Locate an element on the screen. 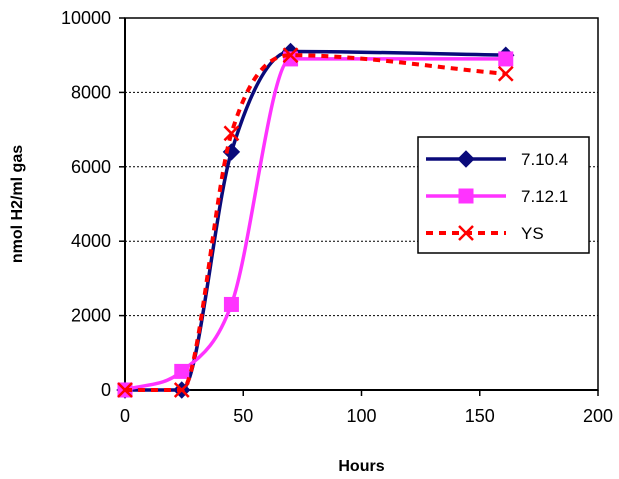 The image size is (619, 479). y-tick-label: 8000 is located at coordinates (91, 92).